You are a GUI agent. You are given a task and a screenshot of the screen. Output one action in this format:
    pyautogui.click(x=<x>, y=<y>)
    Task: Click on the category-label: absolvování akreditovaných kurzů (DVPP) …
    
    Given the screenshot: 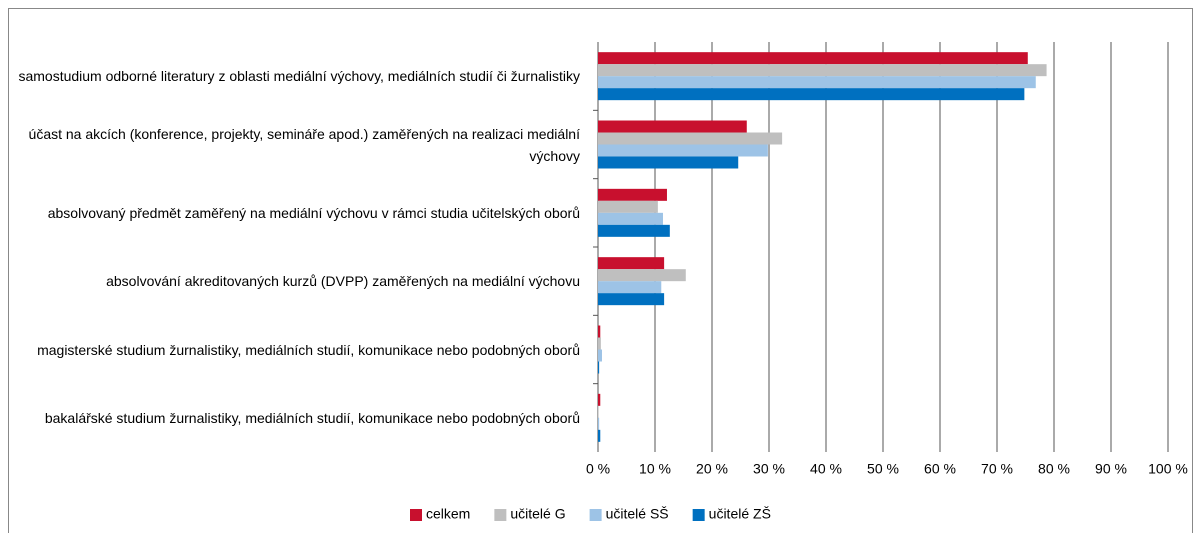 What is the action you would take?
    pyautogui.click(x=343, y=281)
    